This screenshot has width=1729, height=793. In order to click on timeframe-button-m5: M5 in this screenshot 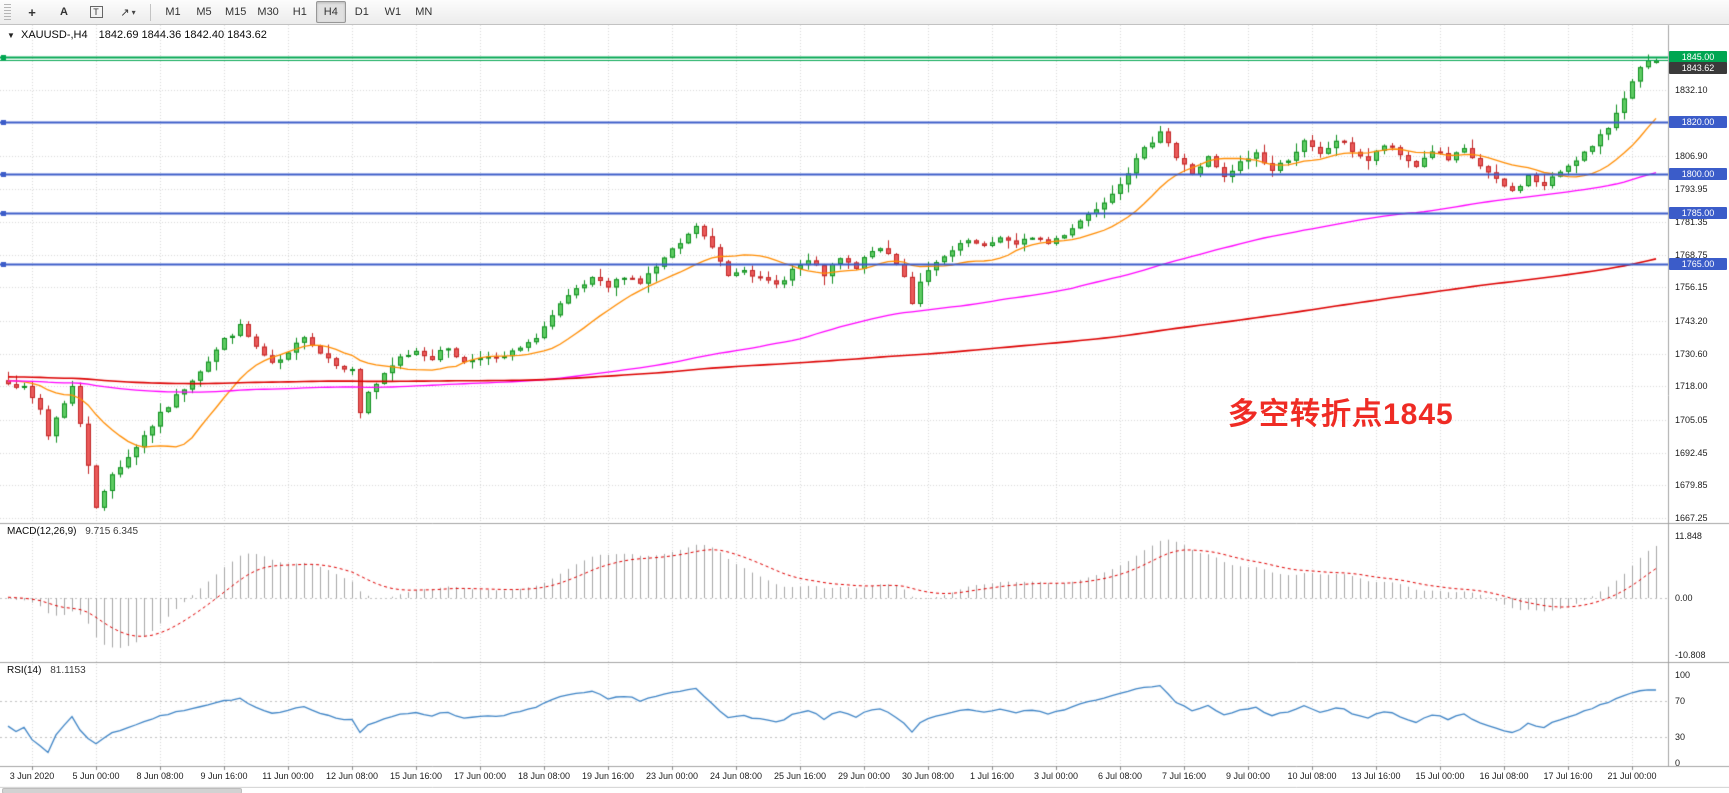, I will do `click(204, 12)`.